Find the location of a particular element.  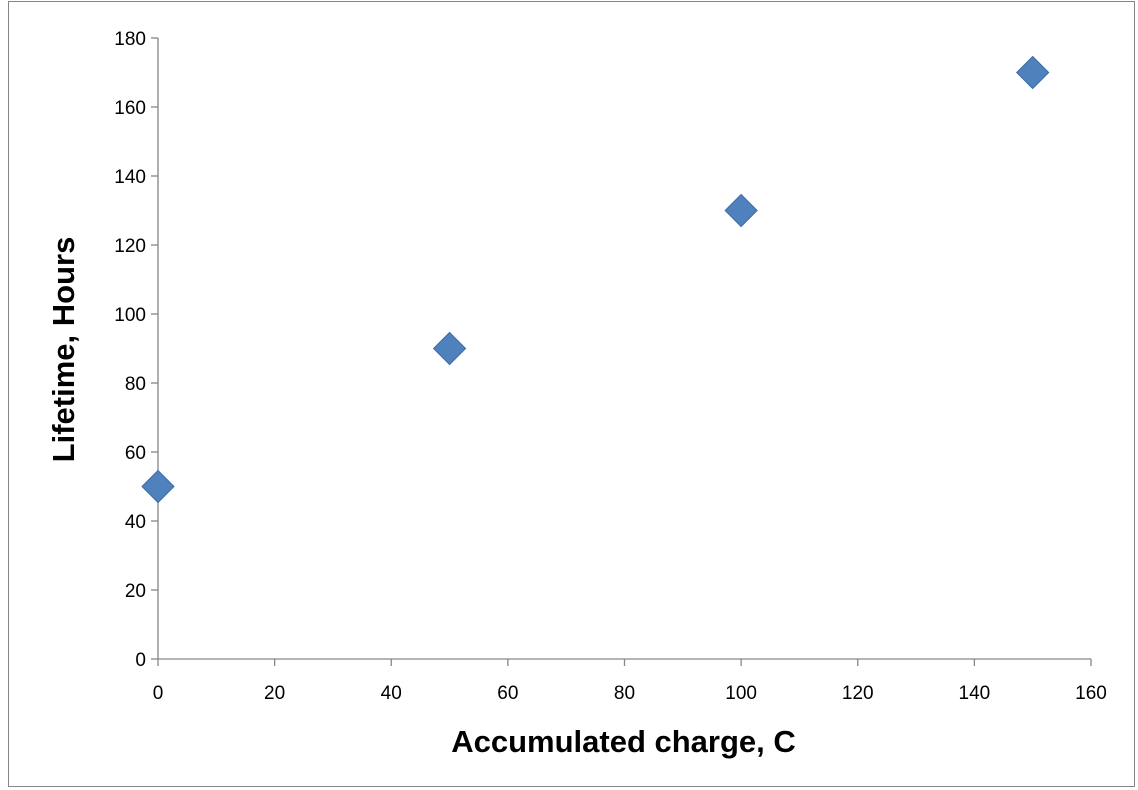

x-tick-label: 20 is located at coordinates (274, 693).